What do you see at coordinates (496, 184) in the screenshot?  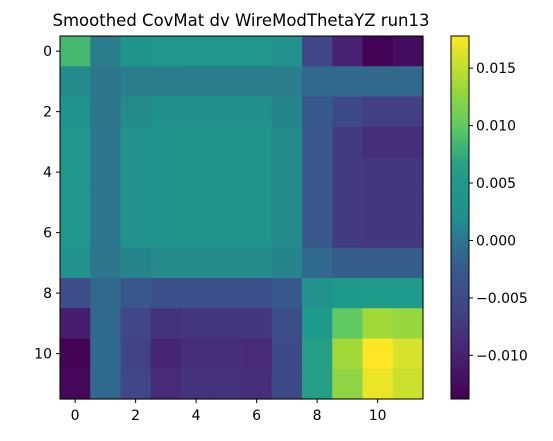 I see `colorbar-tick-label: 0.005` at bounding box center [496, 184].